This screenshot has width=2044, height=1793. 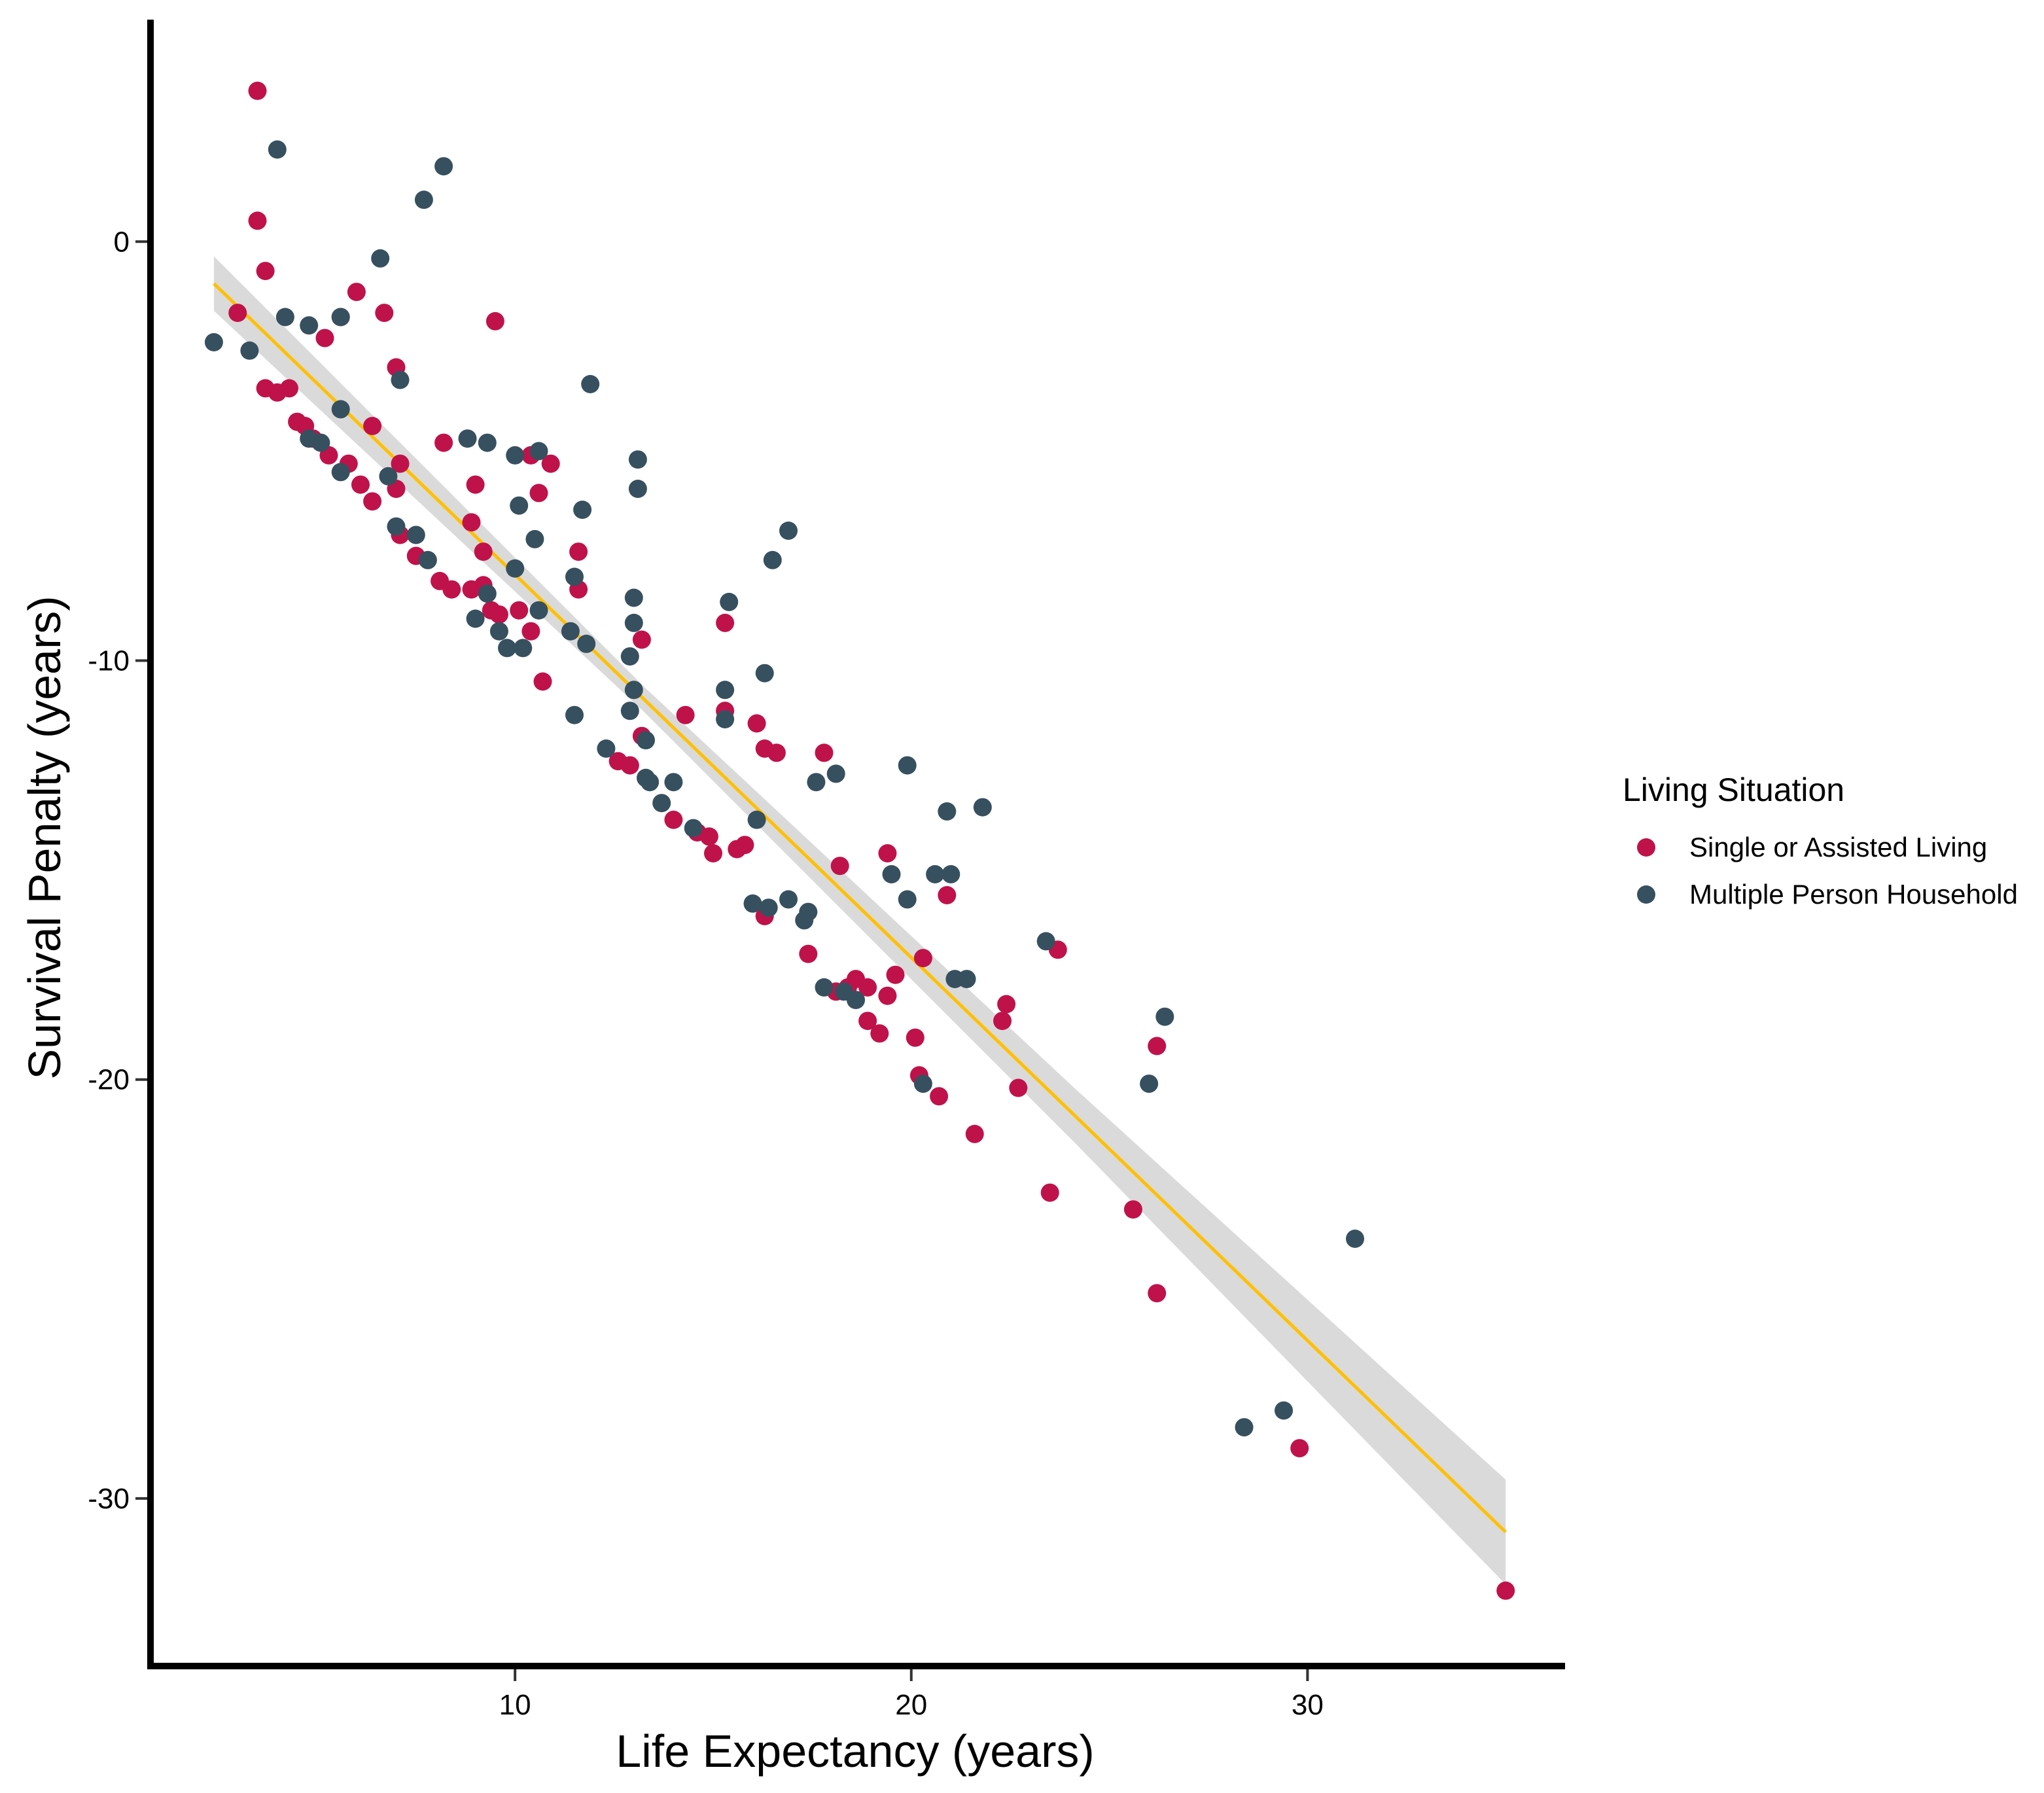 What do you see at coordinates (109, 1080) in the screenshot?
I see `y-tick-label: -20` at bounding box center [109, 1080].